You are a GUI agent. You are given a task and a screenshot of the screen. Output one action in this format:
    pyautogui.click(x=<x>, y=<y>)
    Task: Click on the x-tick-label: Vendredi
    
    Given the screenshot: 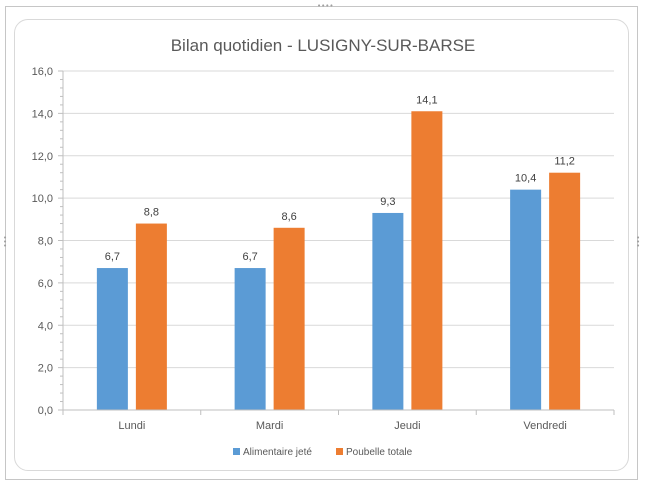 What is the action you would take?
    pyautogui.click(x=544, y=426)
    